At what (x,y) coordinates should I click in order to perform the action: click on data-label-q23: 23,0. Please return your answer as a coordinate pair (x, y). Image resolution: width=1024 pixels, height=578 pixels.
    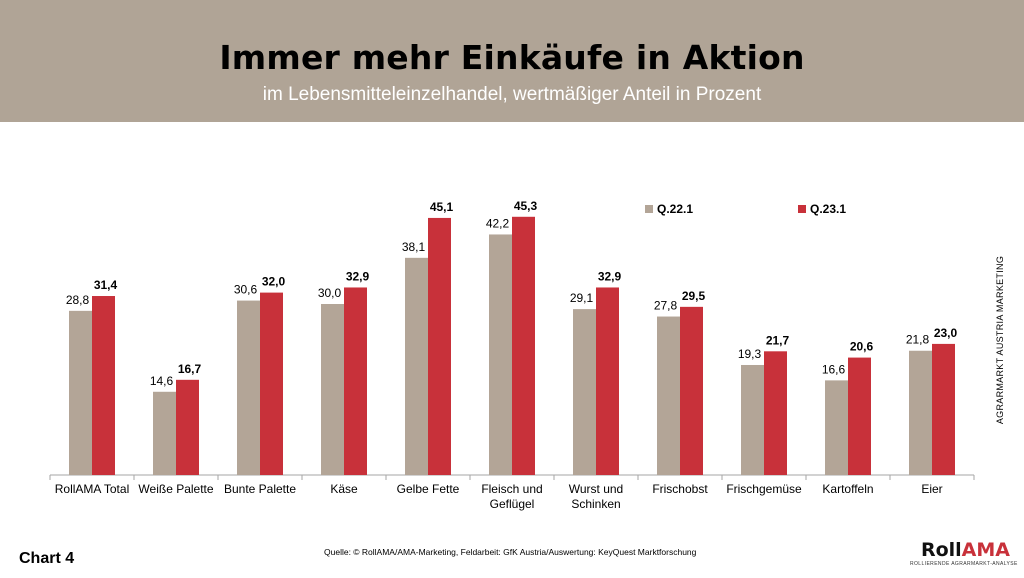
    Looking at the image, I should click on (946, 333).